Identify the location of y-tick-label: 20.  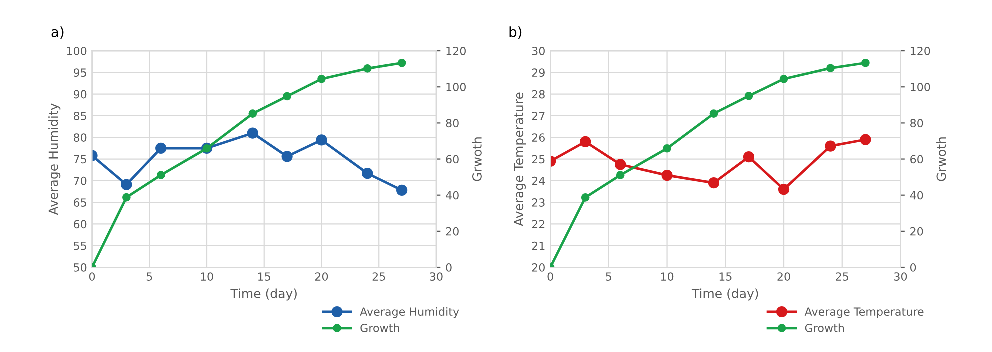
(538, 267).